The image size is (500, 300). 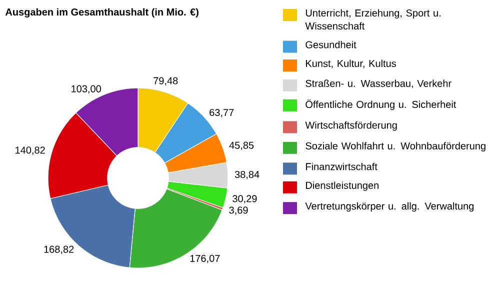 What do you see at coordinates (222, 113) in the screenshot?
I see `data-label: 63,77` at bounding box center [222, 113].